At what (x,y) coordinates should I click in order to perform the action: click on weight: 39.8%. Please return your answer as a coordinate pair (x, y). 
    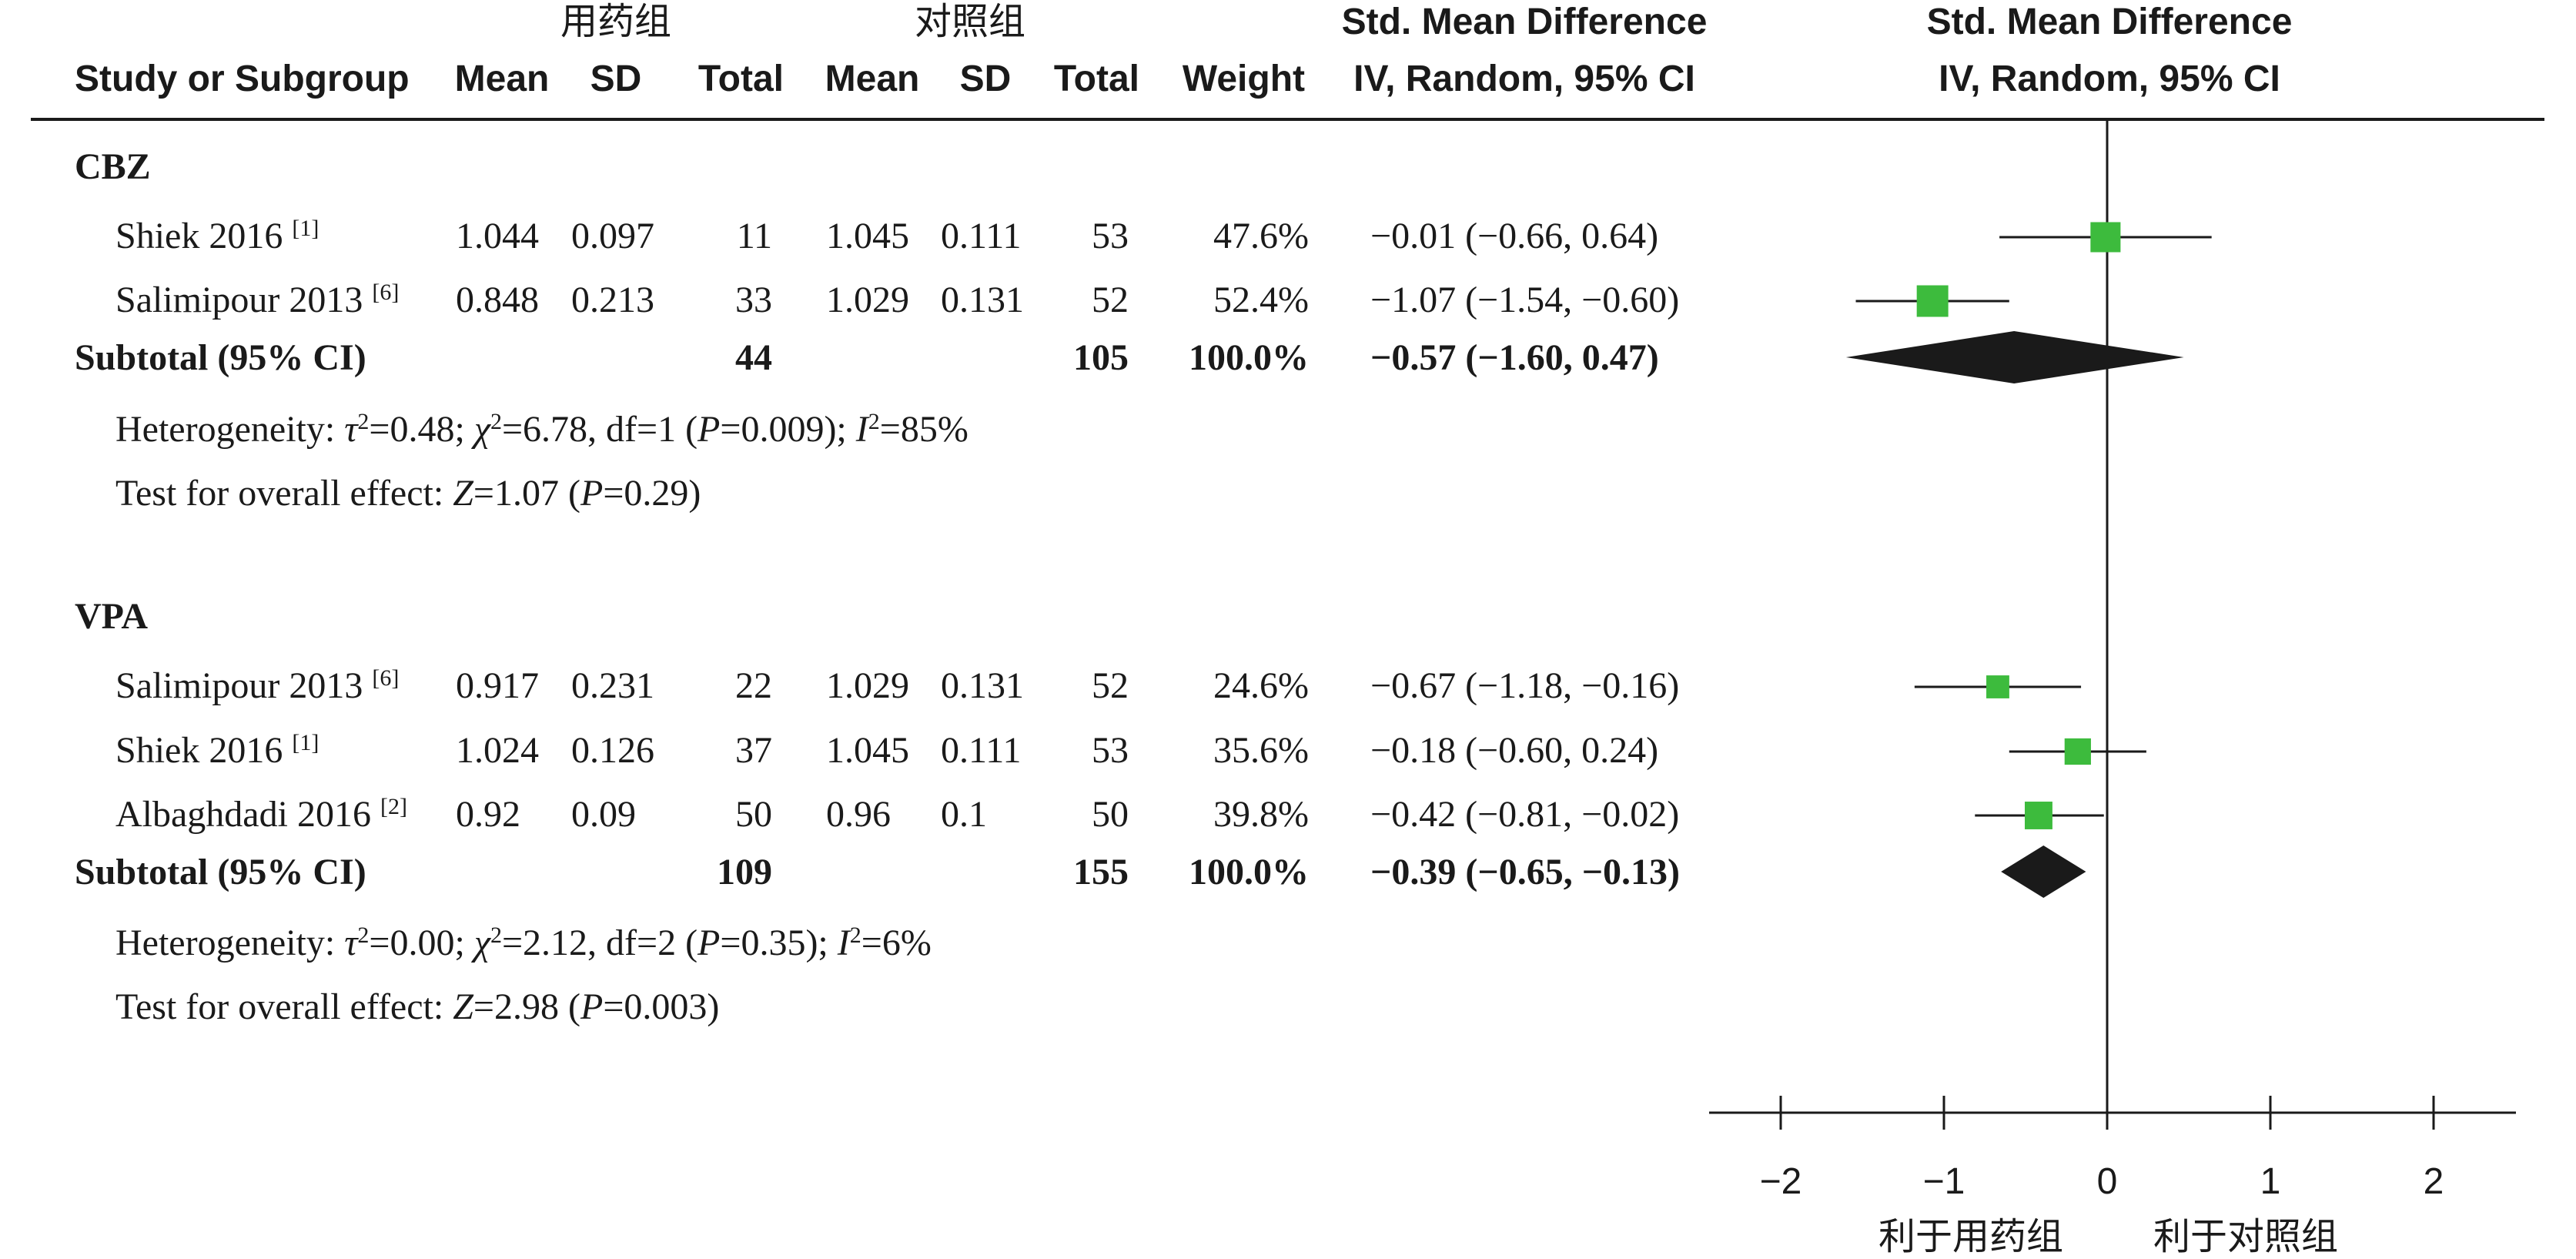
    Looking at the image, I should click on (1261, 814).